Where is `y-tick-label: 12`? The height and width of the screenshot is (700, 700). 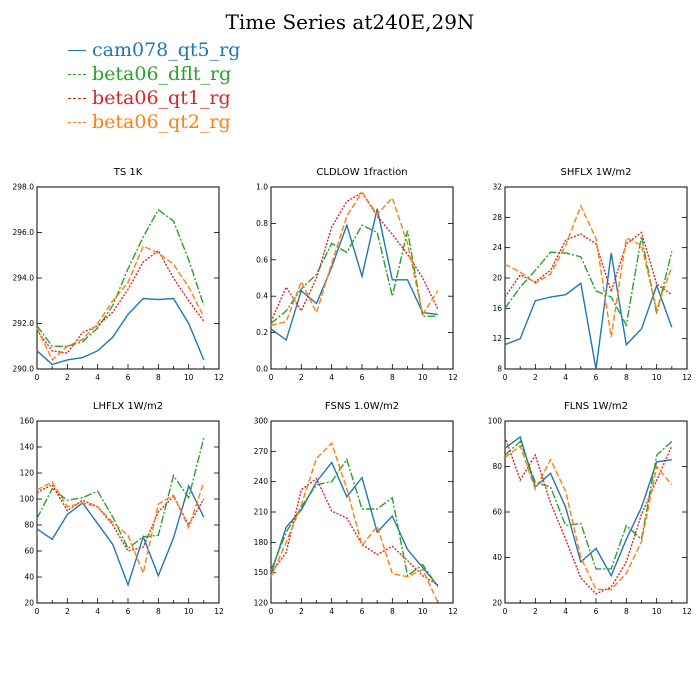 y-tick-label: 12 is located at coordinates (497, 338).